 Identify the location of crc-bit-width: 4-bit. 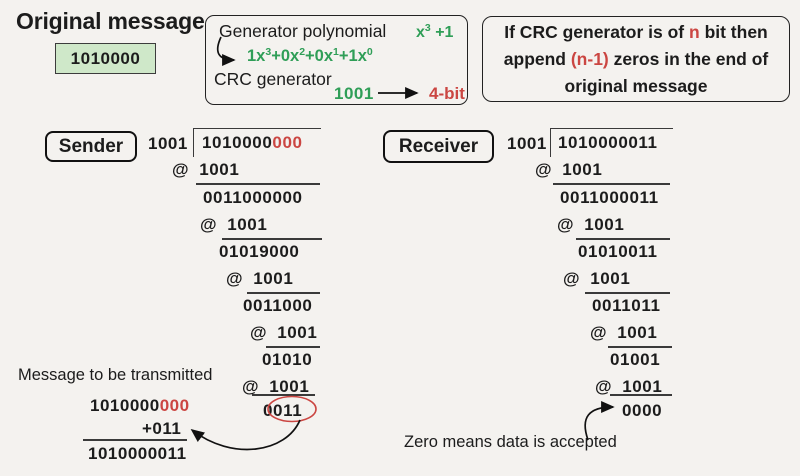
(447, 93).